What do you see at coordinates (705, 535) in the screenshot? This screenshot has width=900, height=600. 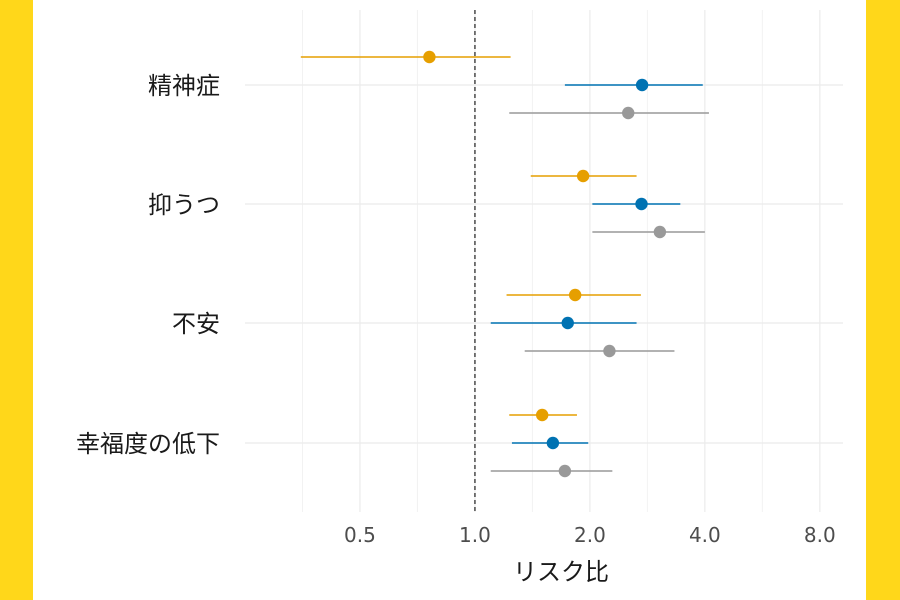 I see `x-tick-label: 4.0` at bounding box center [705, 535].